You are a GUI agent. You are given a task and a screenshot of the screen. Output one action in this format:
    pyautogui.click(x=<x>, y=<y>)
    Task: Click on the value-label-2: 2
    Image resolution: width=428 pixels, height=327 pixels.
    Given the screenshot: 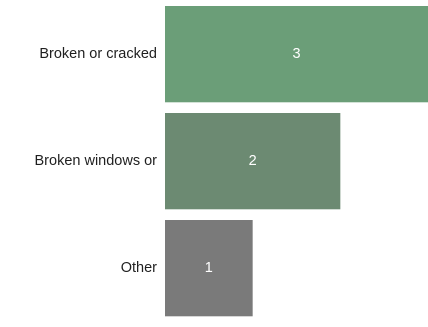 What is the action you would take?
    pyautogui.click(x=253, y=161)
    